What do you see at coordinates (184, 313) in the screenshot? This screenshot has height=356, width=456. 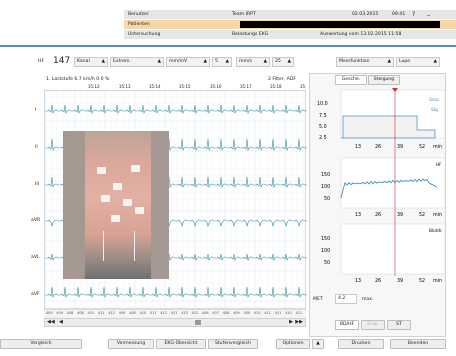 I see `beat-number: 413` at bounding box center [184, 313].